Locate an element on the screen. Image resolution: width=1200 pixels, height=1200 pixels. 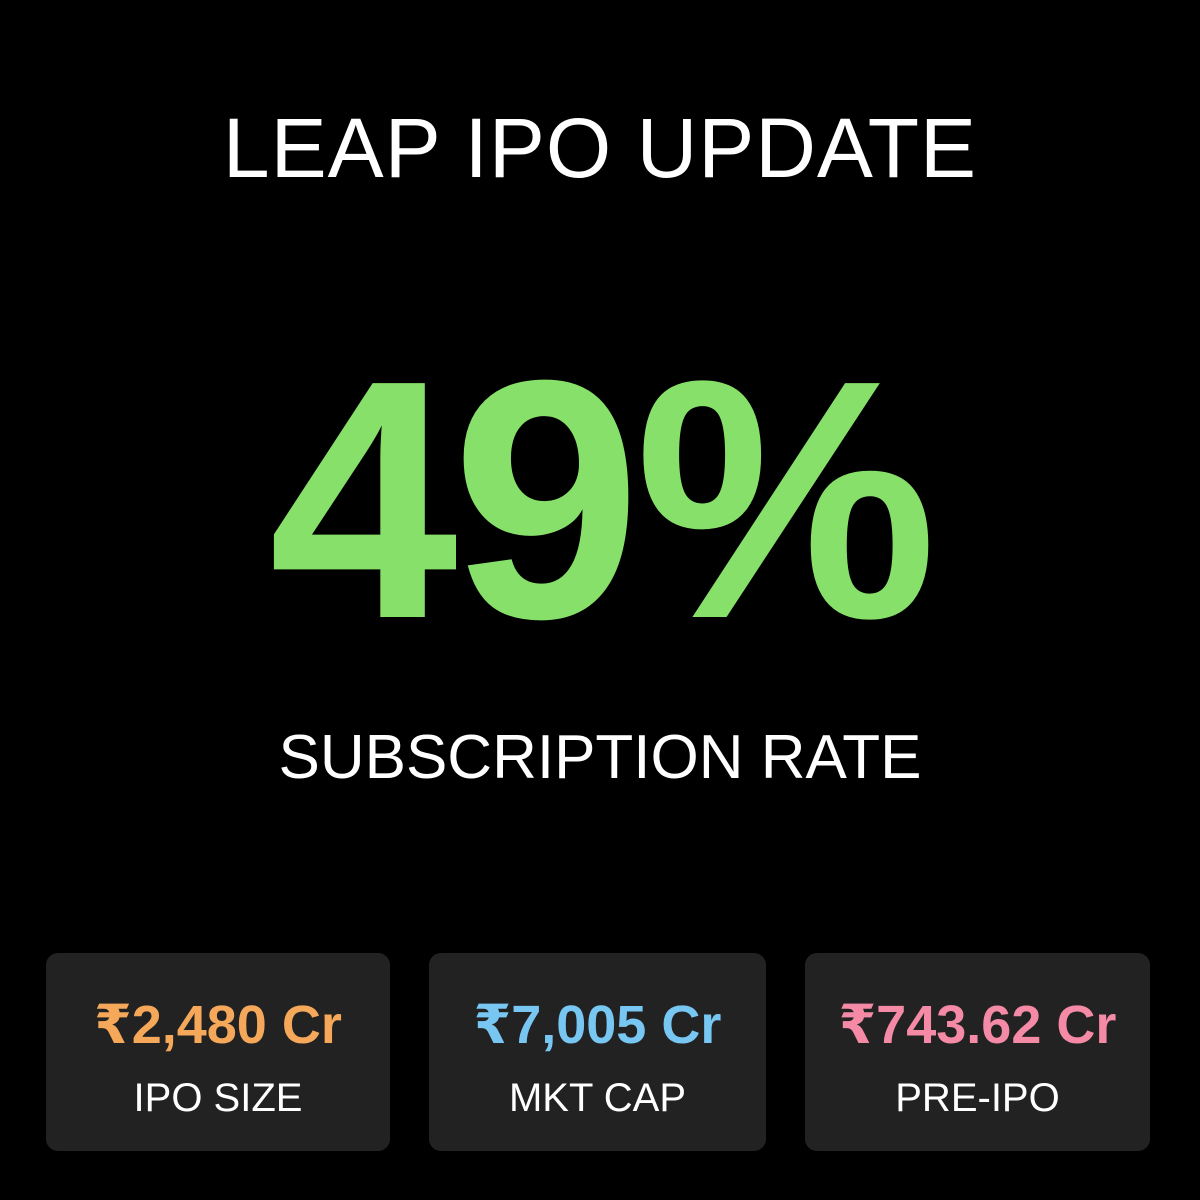
card-value: ₹7,005 Cr is located at coordinates (597, 1025).